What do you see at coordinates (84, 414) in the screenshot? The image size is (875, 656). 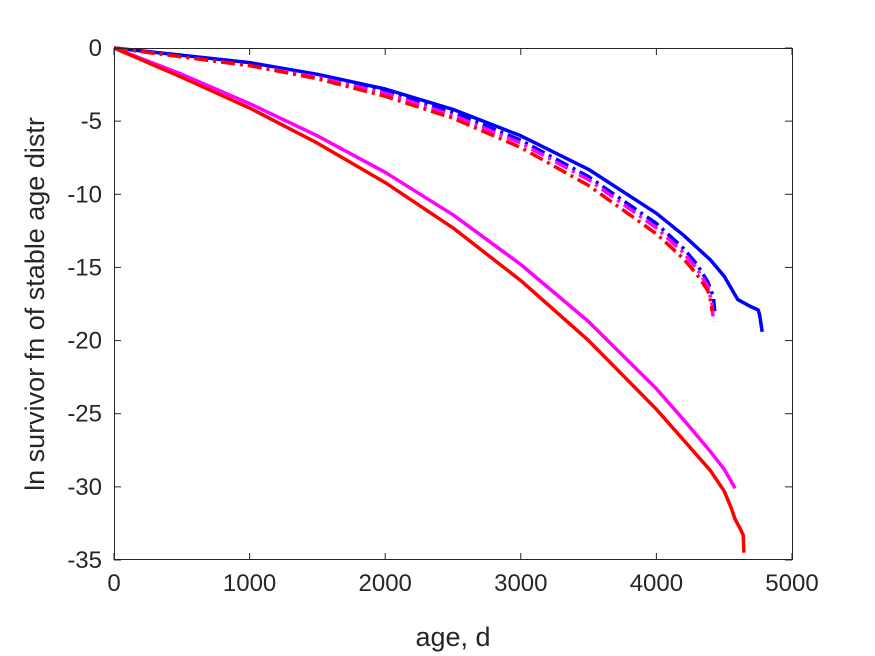 I see `y-tick-label: -25` at bounding box center [84, 414].